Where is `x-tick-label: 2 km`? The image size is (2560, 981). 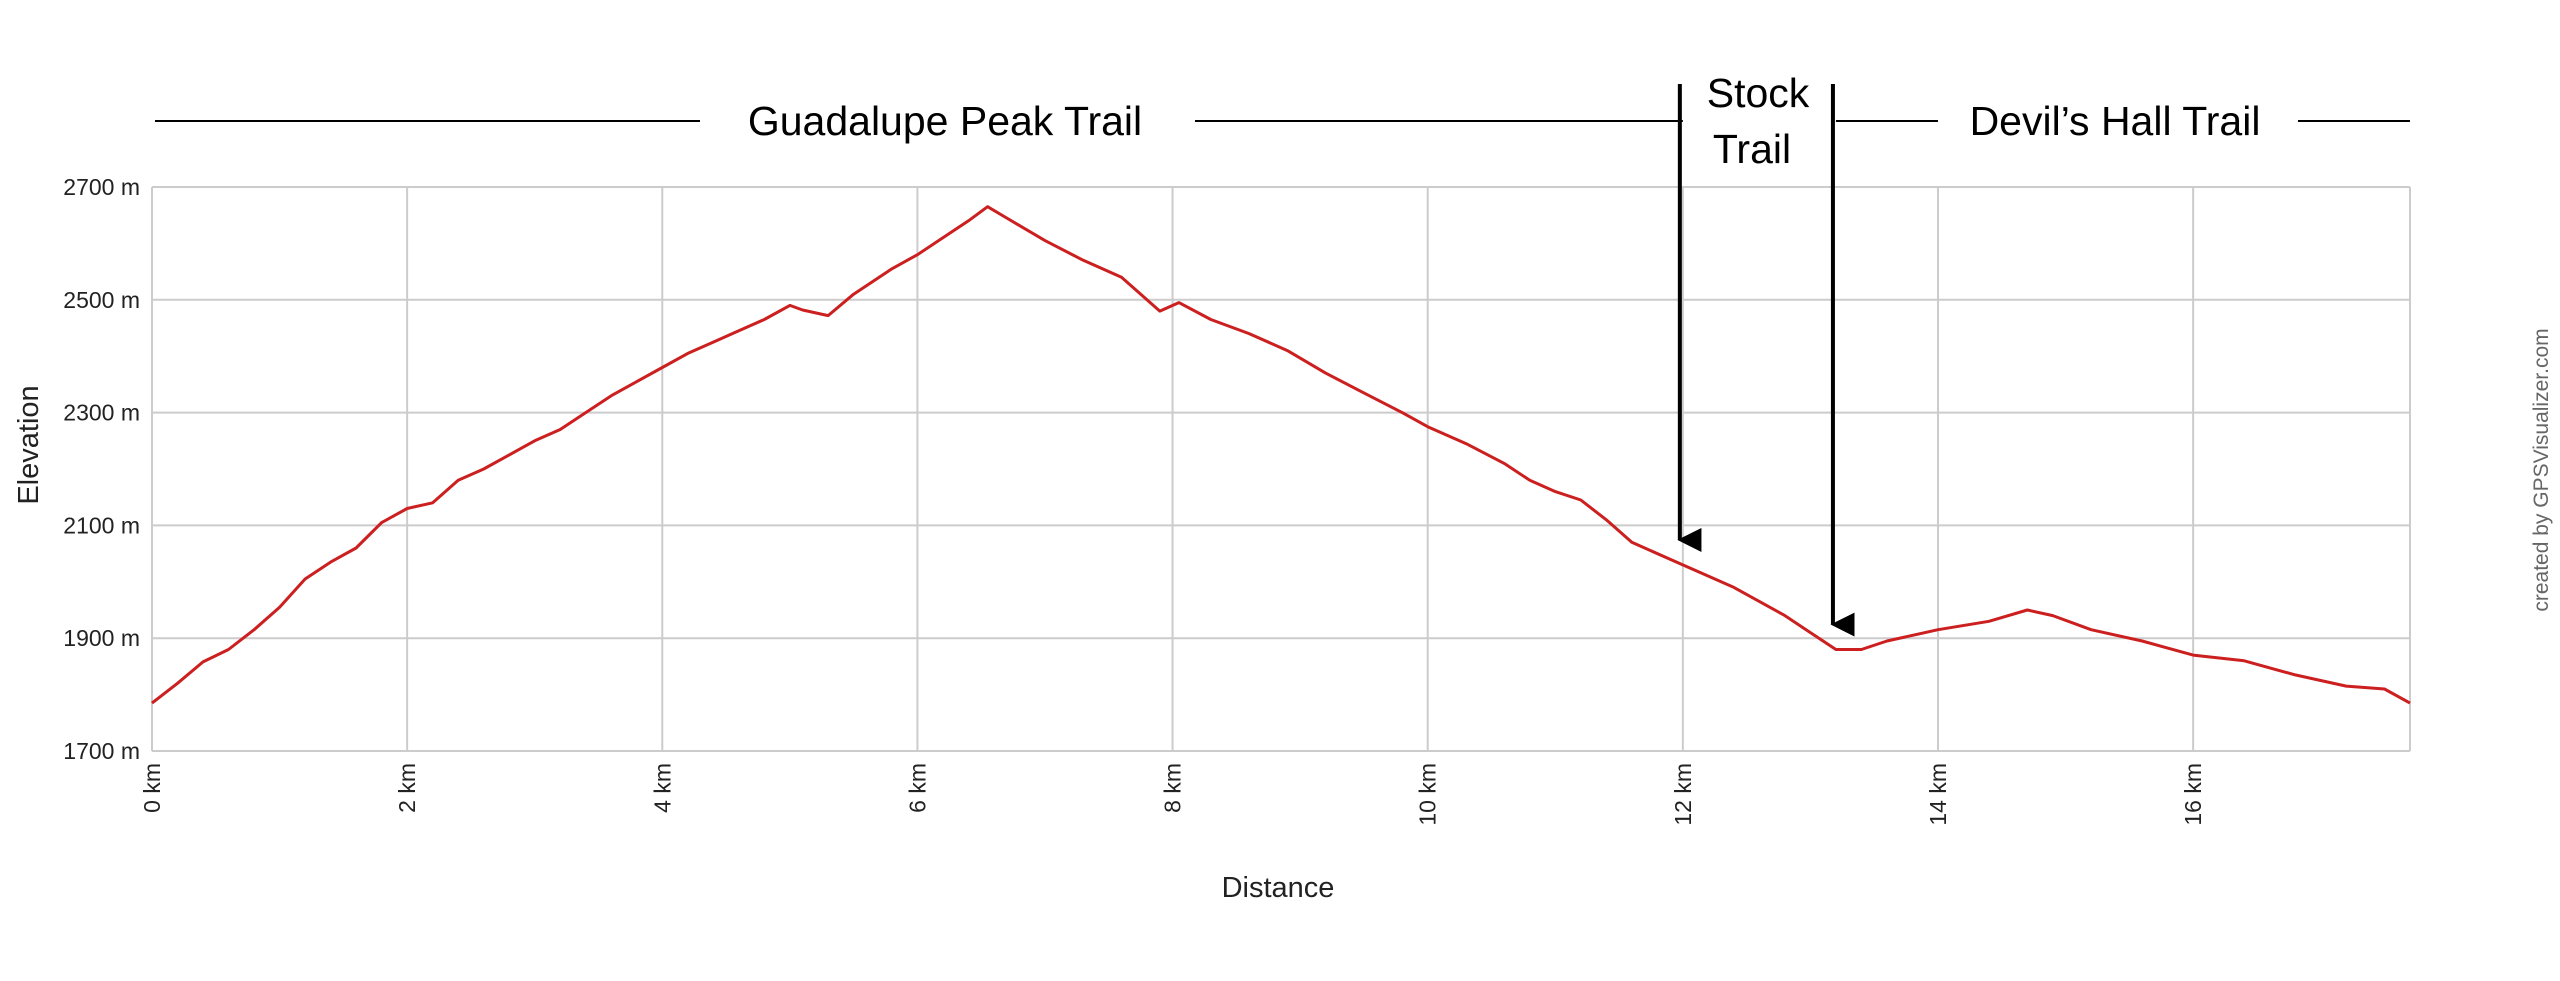
x-tick-label: 2 km is located at coordinates (407, 788).